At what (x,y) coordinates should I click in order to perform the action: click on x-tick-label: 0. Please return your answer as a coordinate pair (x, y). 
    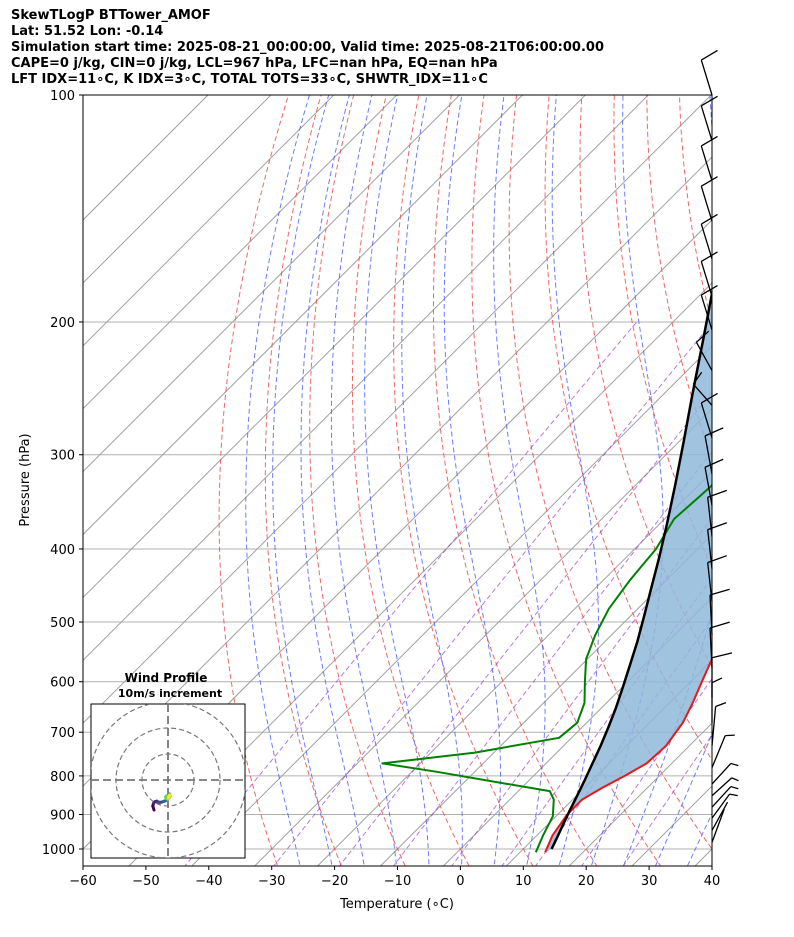
    Looking at the image, I should click on (460, 881).